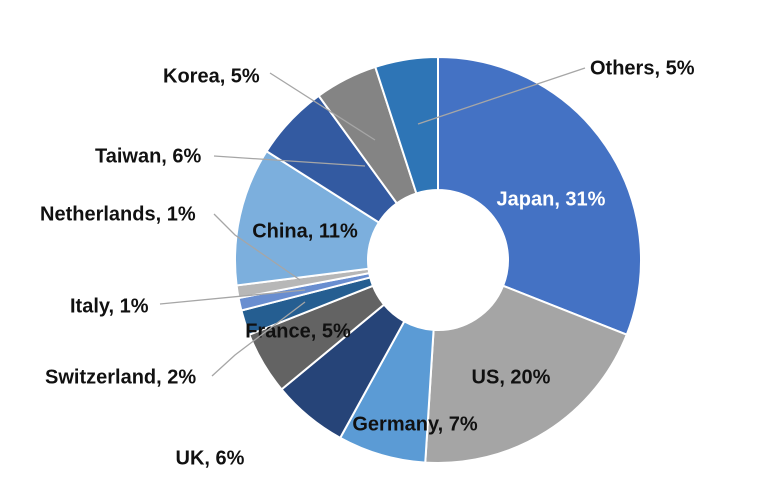 The height and width of the screenshot is (500, 768). What do you see at coordinates (642, 68) in the screenshot?
I see `data-label: Others, 5%` at bounding box center [642, 68].